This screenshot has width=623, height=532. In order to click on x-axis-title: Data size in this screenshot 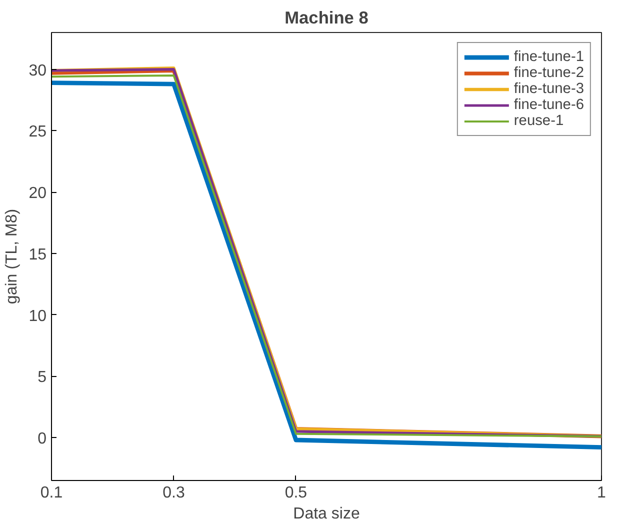, I will do `click(326, 514)`.